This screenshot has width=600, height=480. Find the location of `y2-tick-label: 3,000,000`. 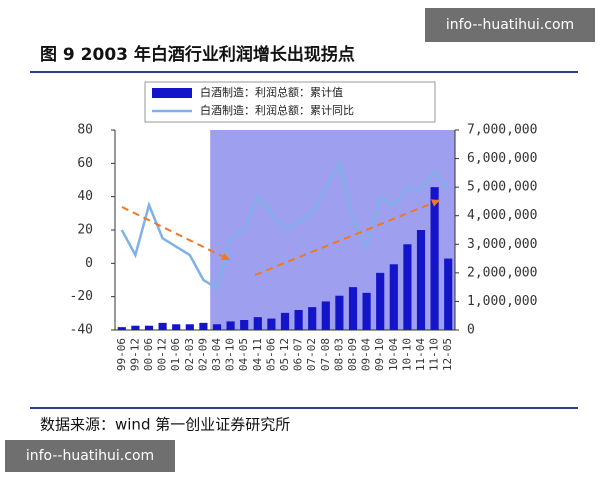

y2-tick-label: 3,000,000 is located at coordinates (502, 244).